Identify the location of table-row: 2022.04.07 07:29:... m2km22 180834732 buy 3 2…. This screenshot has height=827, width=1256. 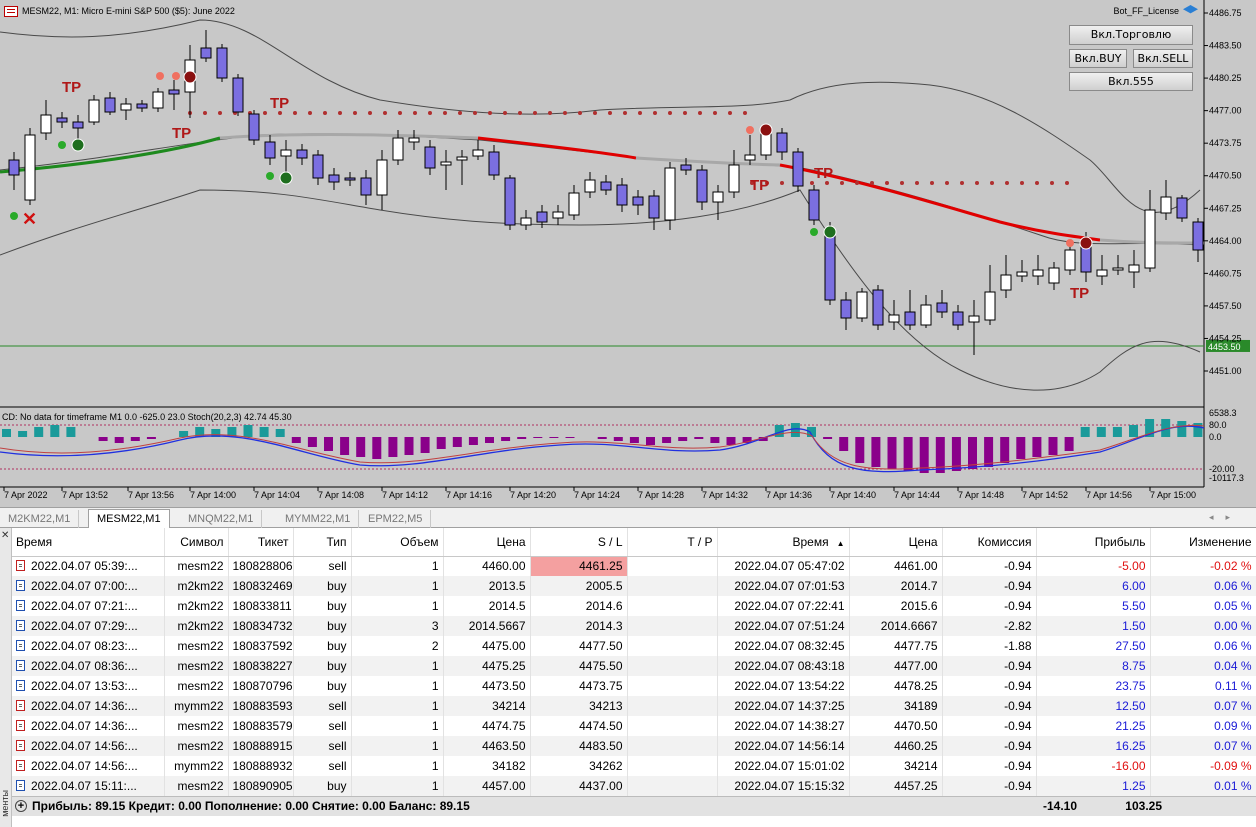
(634, 626).